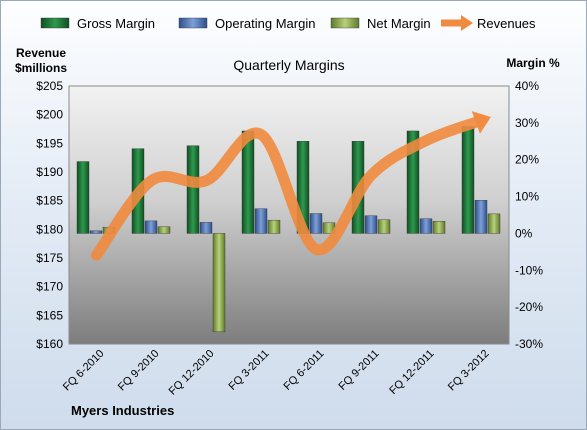 This screenshot has height=430, width=587. What do you see at coordinates (481, 217) in the screenshot?
I see `bar-operating-margin-fq-3-2012` at bounding box center [481, 217].